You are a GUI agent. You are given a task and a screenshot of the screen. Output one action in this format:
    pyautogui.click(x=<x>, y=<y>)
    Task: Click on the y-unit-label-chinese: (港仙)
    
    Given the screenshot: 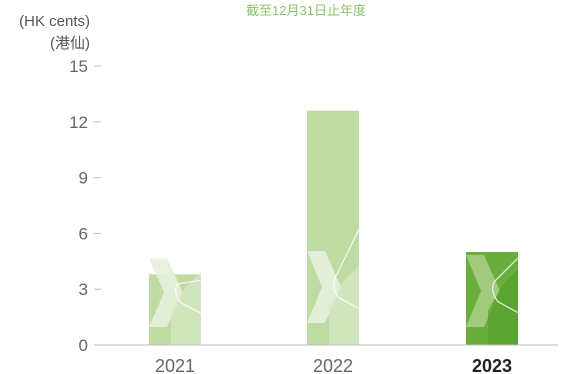 What is the action you would take?
    pyautogui.click(x=70, y=43)
    